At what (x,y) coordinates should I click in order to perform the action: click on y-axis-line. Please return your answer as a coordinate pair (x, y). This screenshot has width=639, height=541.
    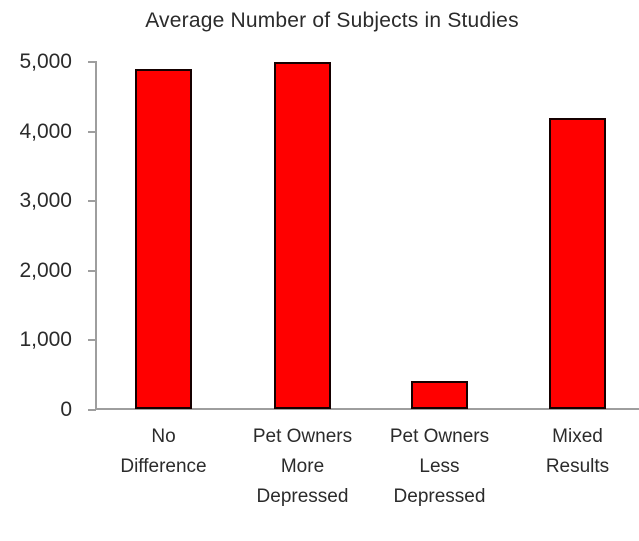
    Looking at the image, I should click on (96, 235).